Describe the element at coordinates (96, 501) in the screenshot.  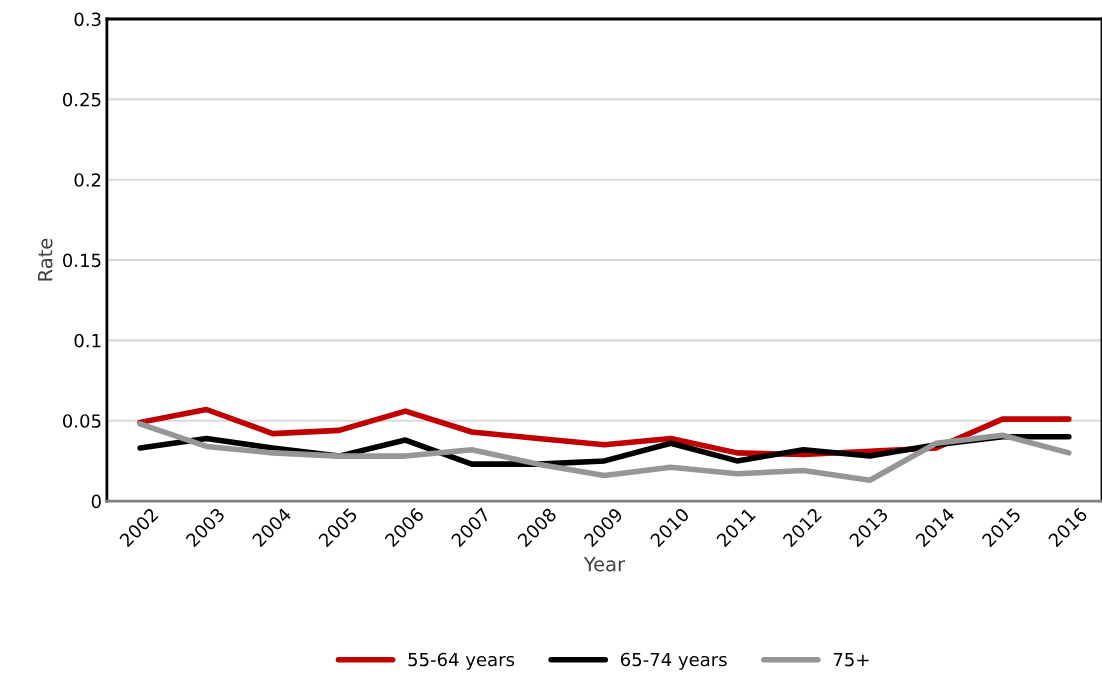
I see `y-tick-label: 0` at that location.